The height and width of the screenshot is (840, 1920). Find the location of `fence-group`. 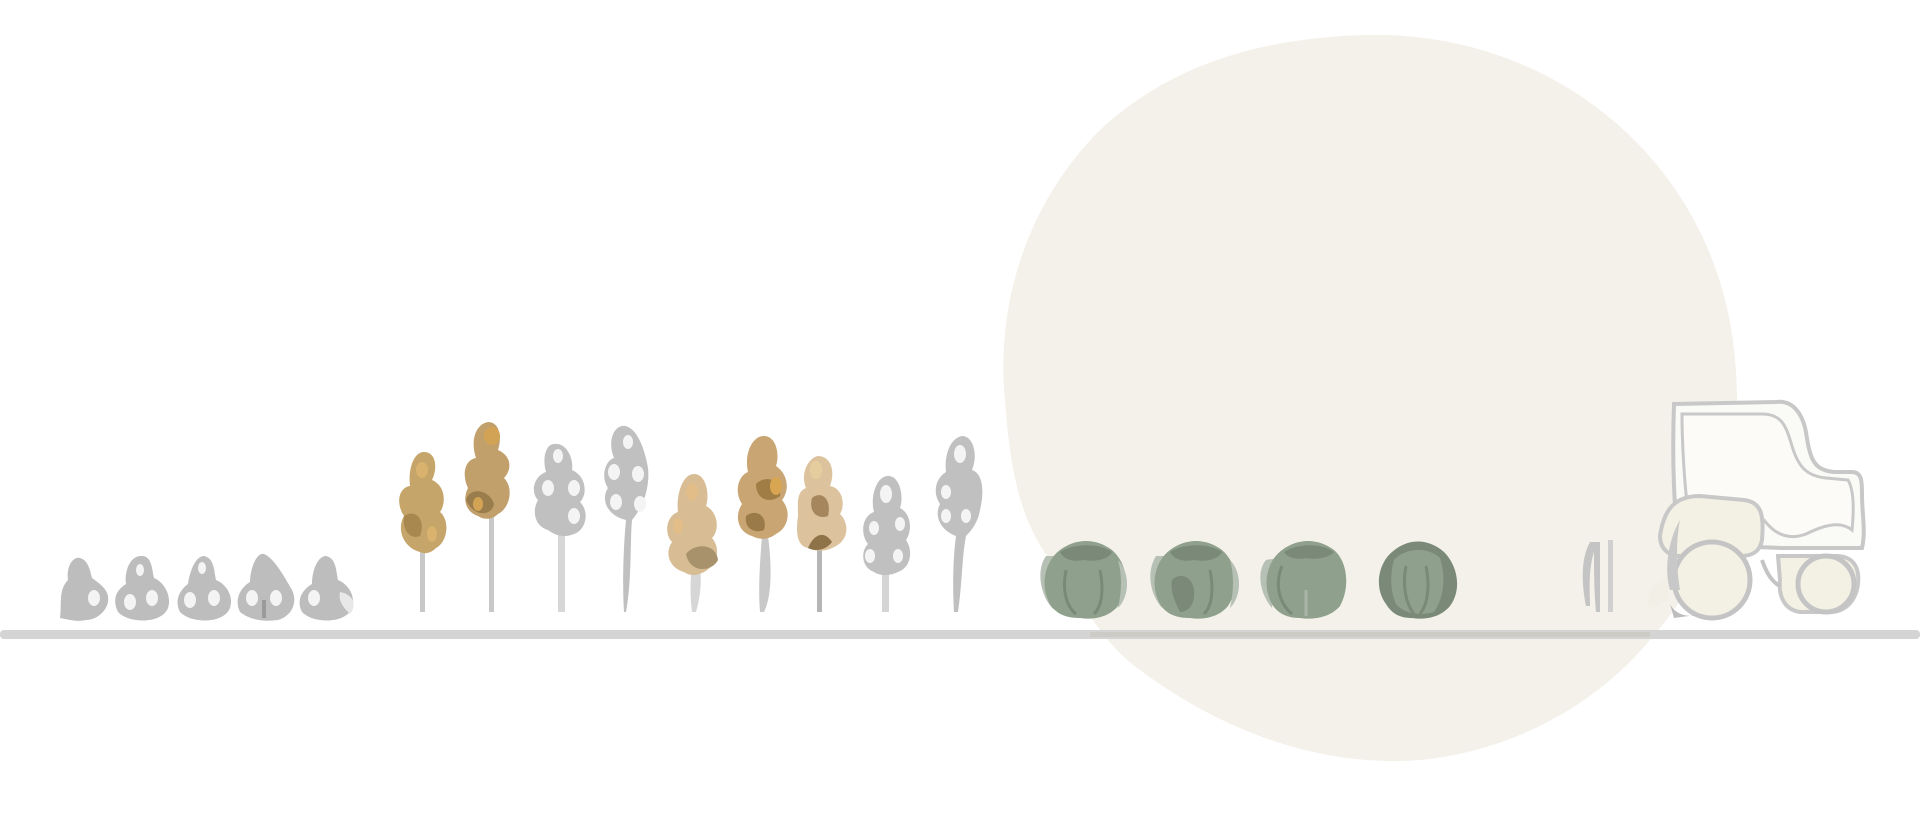

fence-group is located at coordinates (1597, 576).